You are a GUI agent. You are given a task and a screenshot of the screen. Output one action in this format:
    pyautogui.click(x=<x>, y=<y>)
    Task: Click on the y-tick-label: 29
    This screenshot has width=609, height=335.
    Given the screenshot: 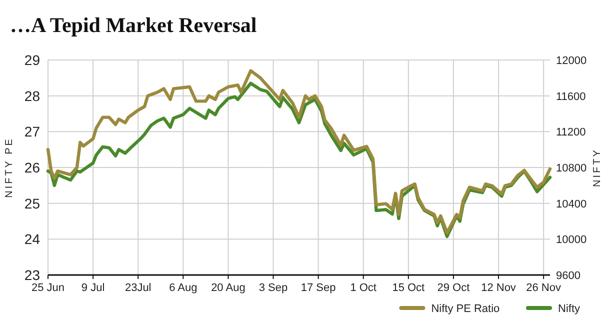 What is the action you would take?
    pyautogui.click(x=32, y=60)
    